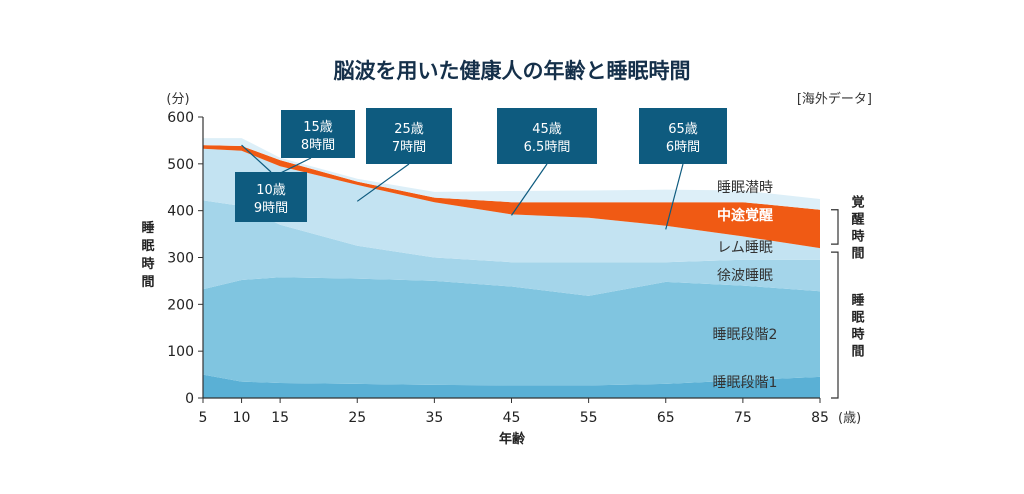 Image resolution: width=1024 pixels, height=494 pixels. I want to click on x-tick-label: 10, so click(242, 418).